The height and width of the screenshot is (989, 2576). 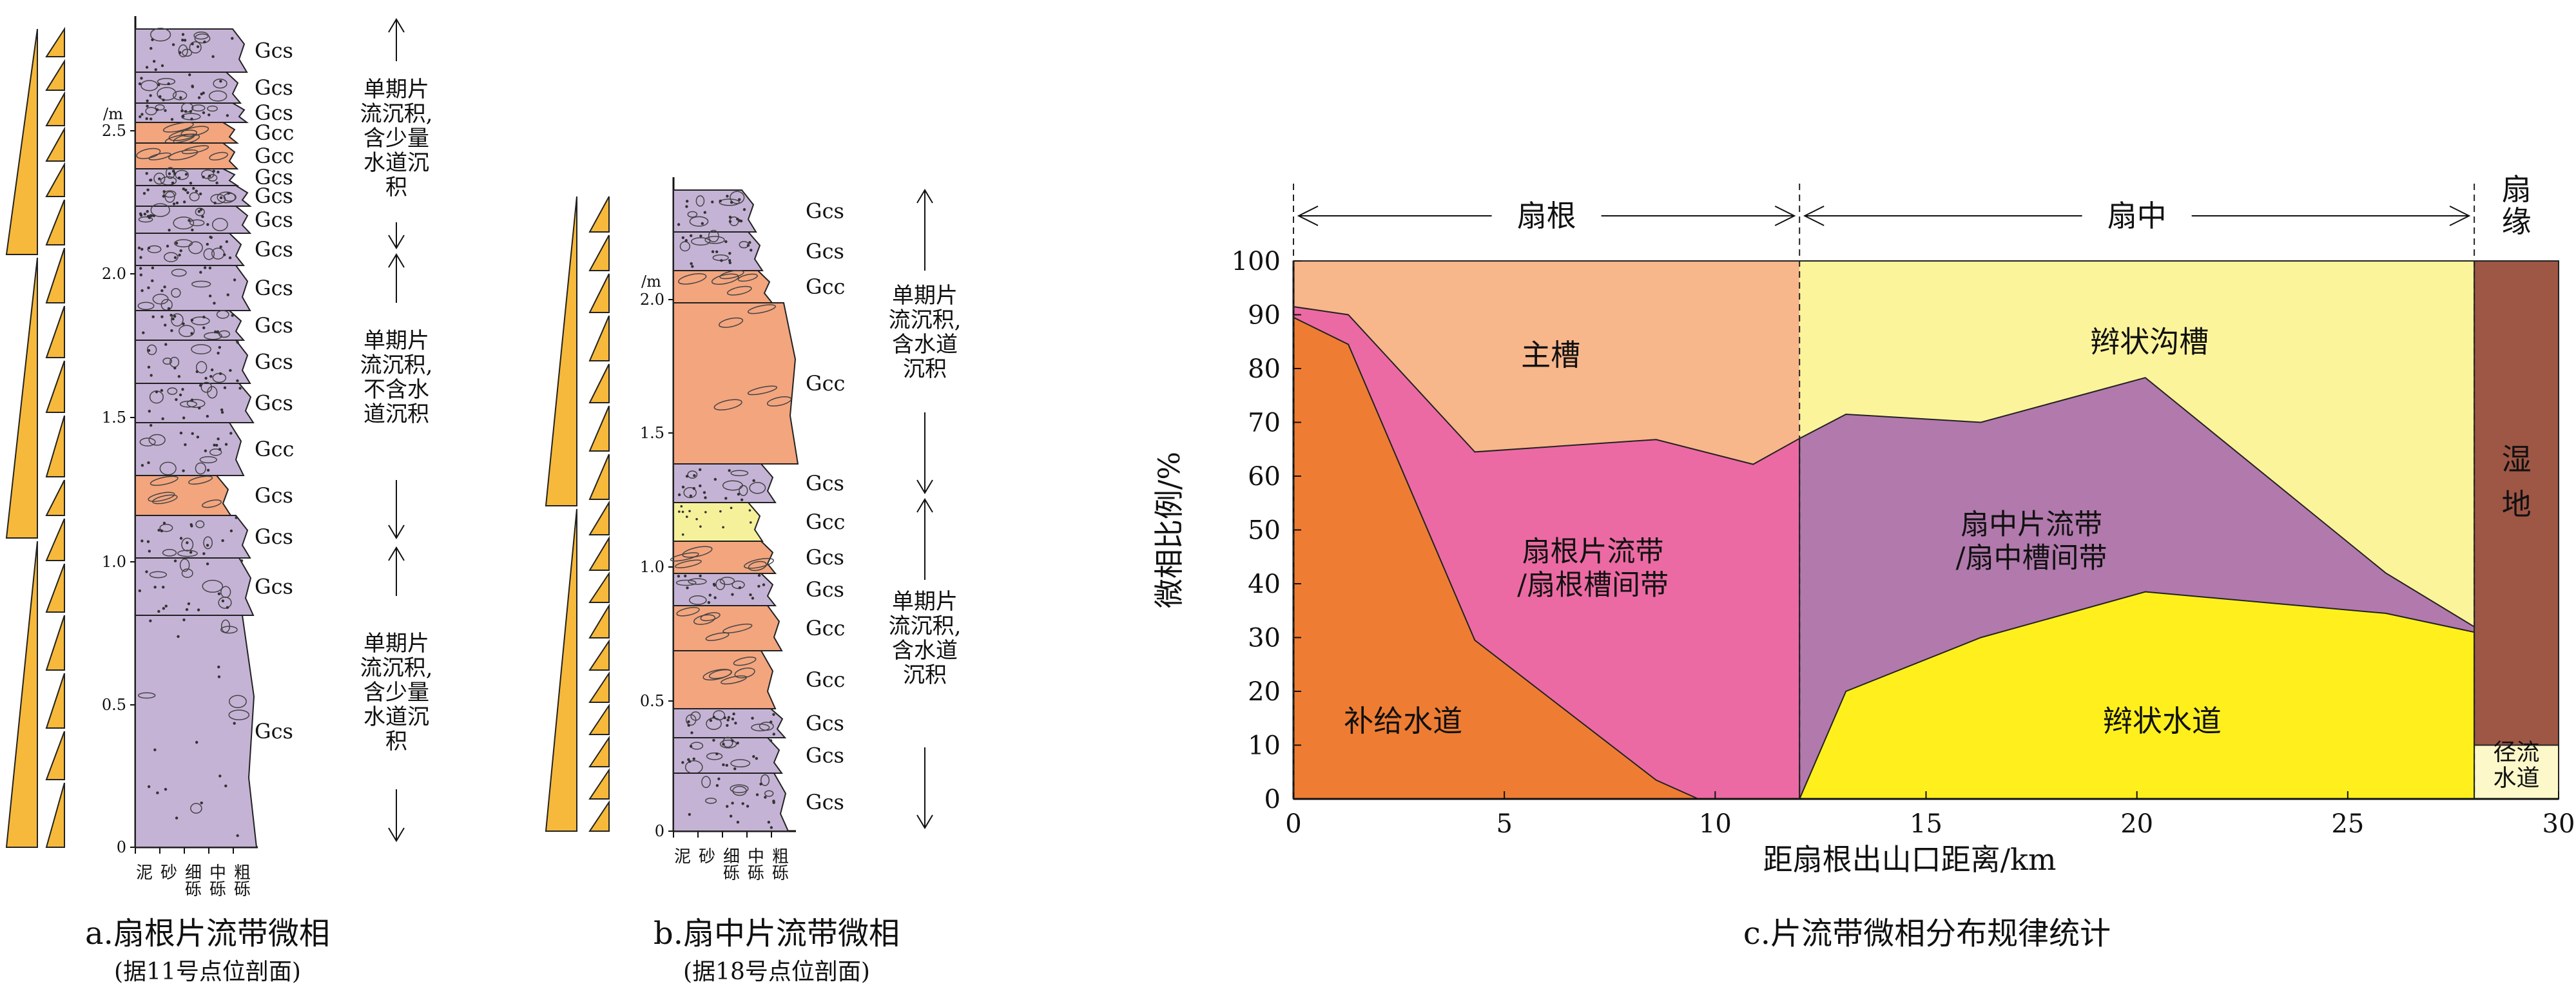 What do you see at coordinates (561, 351) in the screenshot?
I see `cycle-triangle` at bounding box center [561, 351].